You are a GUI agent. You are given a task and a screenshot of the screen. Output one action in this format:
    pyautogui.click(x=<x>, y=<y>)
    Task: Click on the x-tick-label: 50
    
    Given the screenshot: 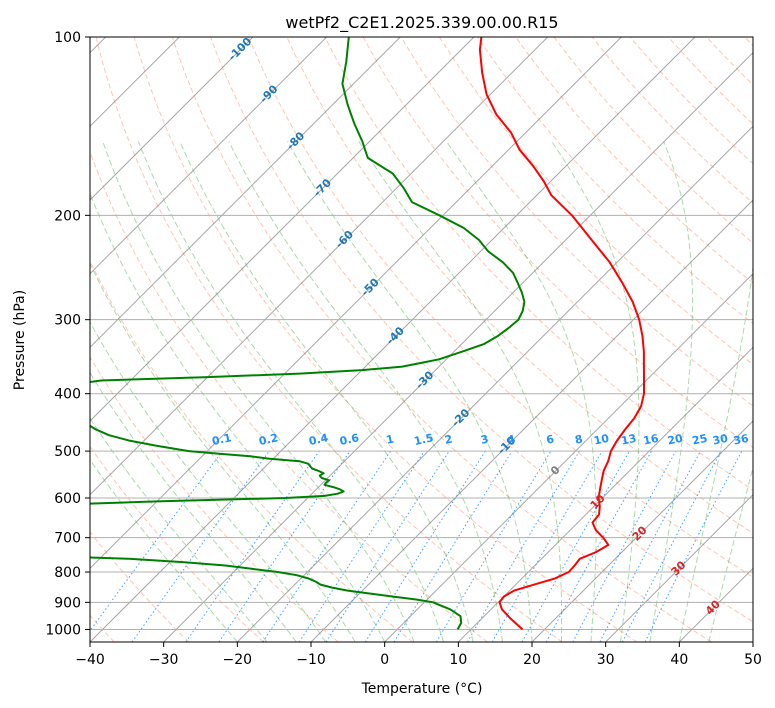 What is the action you would take?
    pyautogui.click(x=753, y=660)
    